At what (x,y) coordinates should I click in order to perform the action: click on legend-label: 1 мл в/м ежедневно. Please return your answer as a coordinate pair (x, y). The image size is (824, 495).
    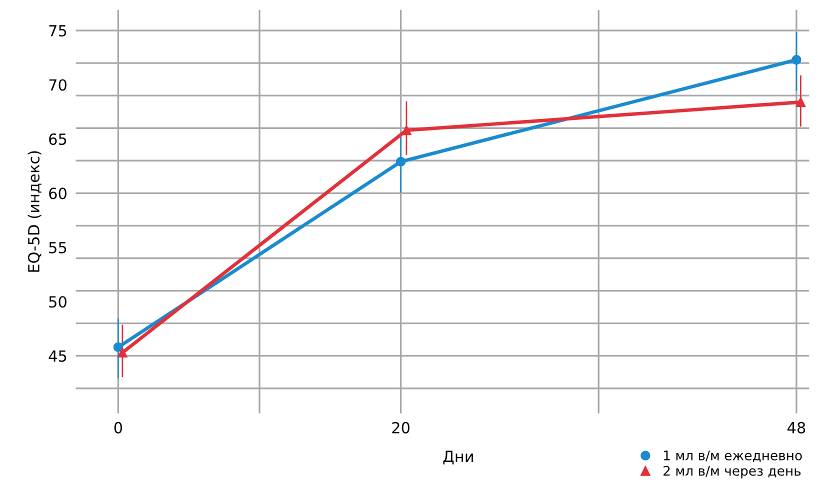
    Looking at the image, I should click on (733, 456).